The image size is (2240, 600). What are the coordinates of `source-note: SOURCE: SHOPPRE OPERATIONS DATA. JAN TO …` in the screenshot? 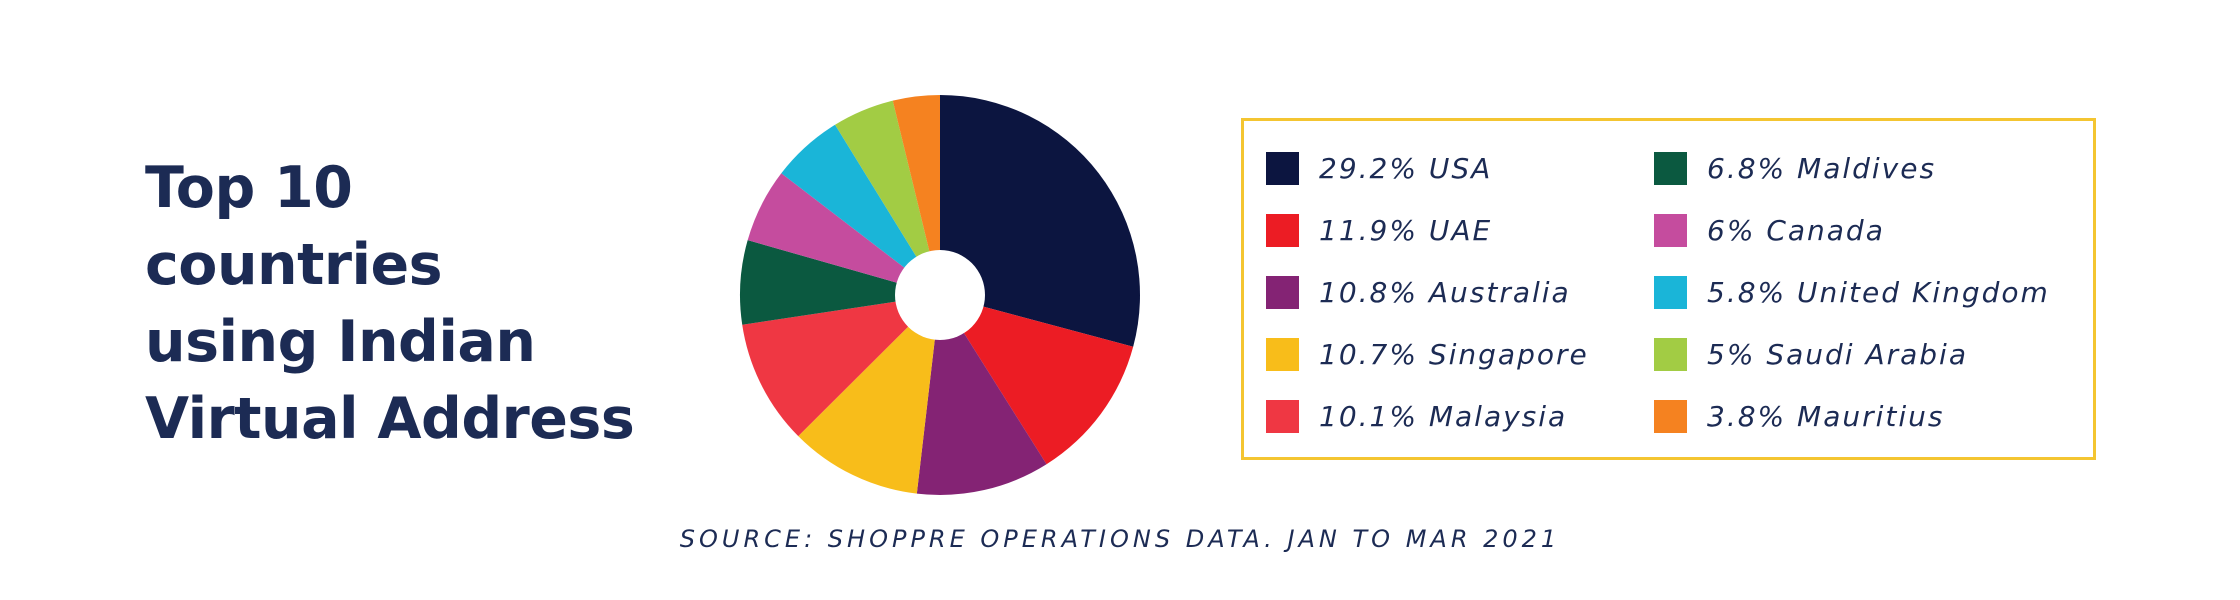 It's located at (1120, 539).